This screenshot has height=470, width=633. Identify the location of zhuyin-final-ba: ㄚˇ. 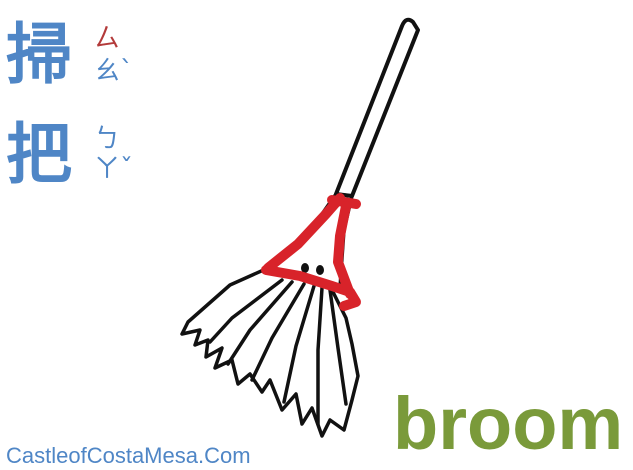
(114, 169).